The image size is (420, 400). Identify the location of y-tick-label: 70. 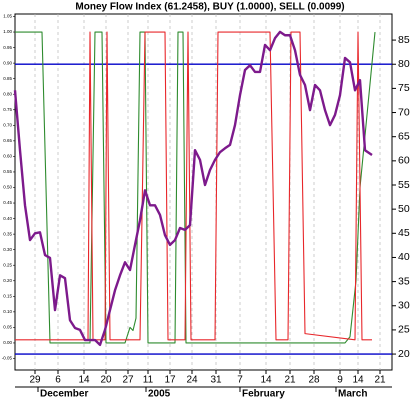
(404, 112).